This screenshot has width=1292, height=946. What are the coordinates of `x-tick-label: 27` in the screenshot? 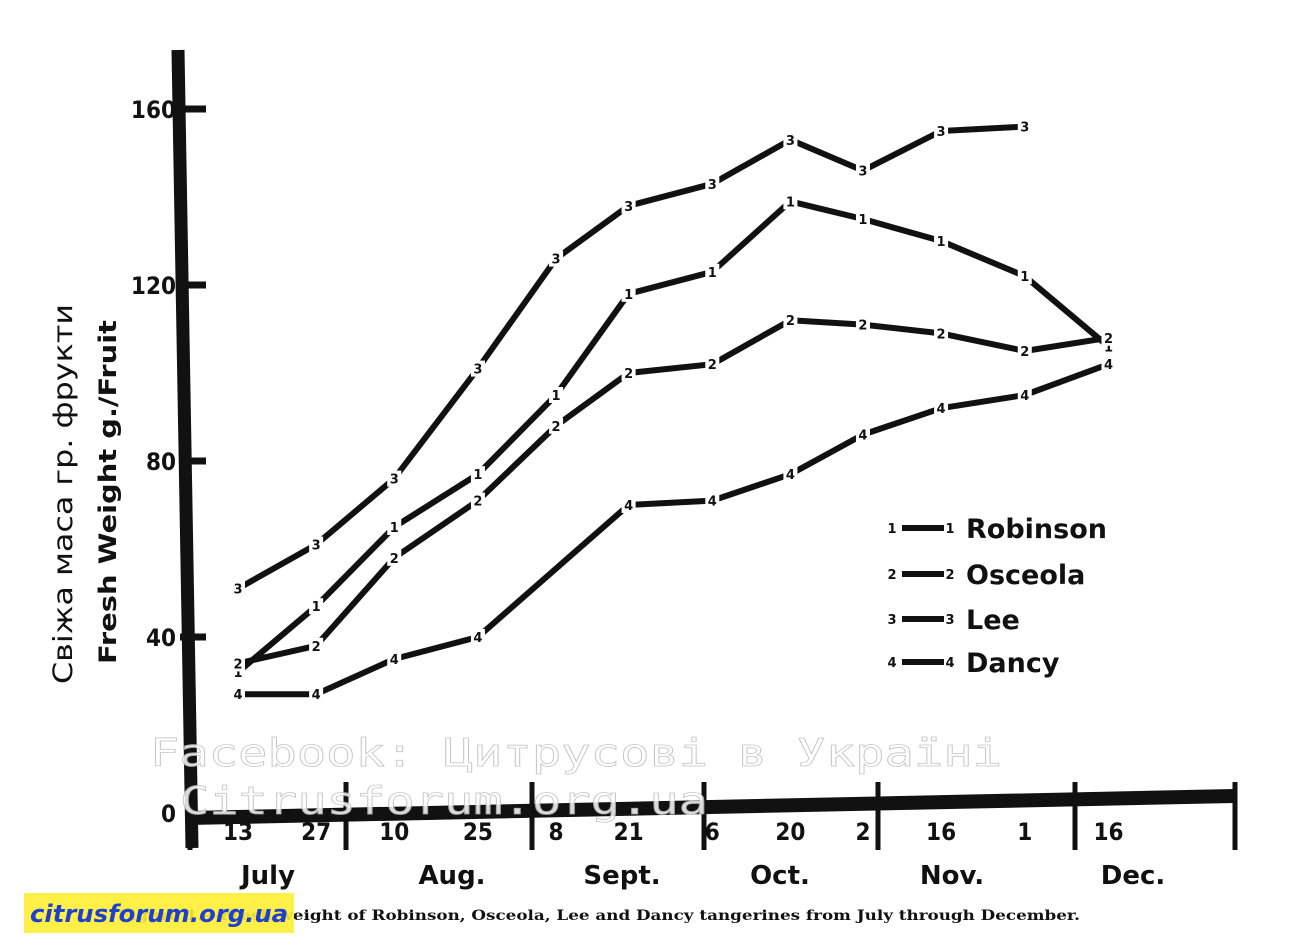 It's located at (316, 832).